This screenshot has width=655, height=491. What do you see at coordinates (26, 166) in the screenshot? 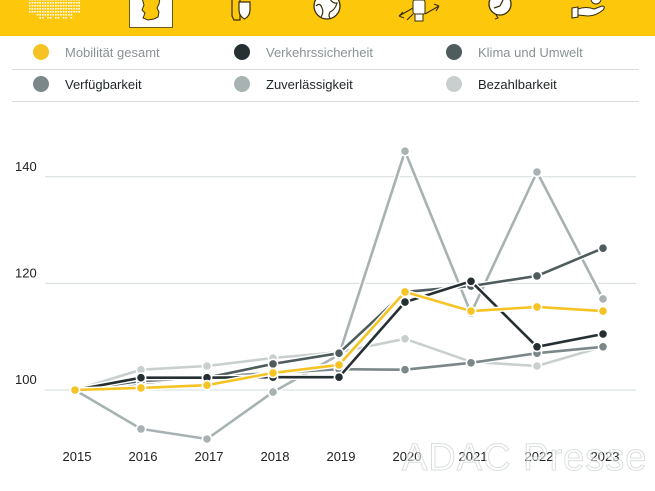
I see `y-tick-label: 140` at bounding box center [26, 166].